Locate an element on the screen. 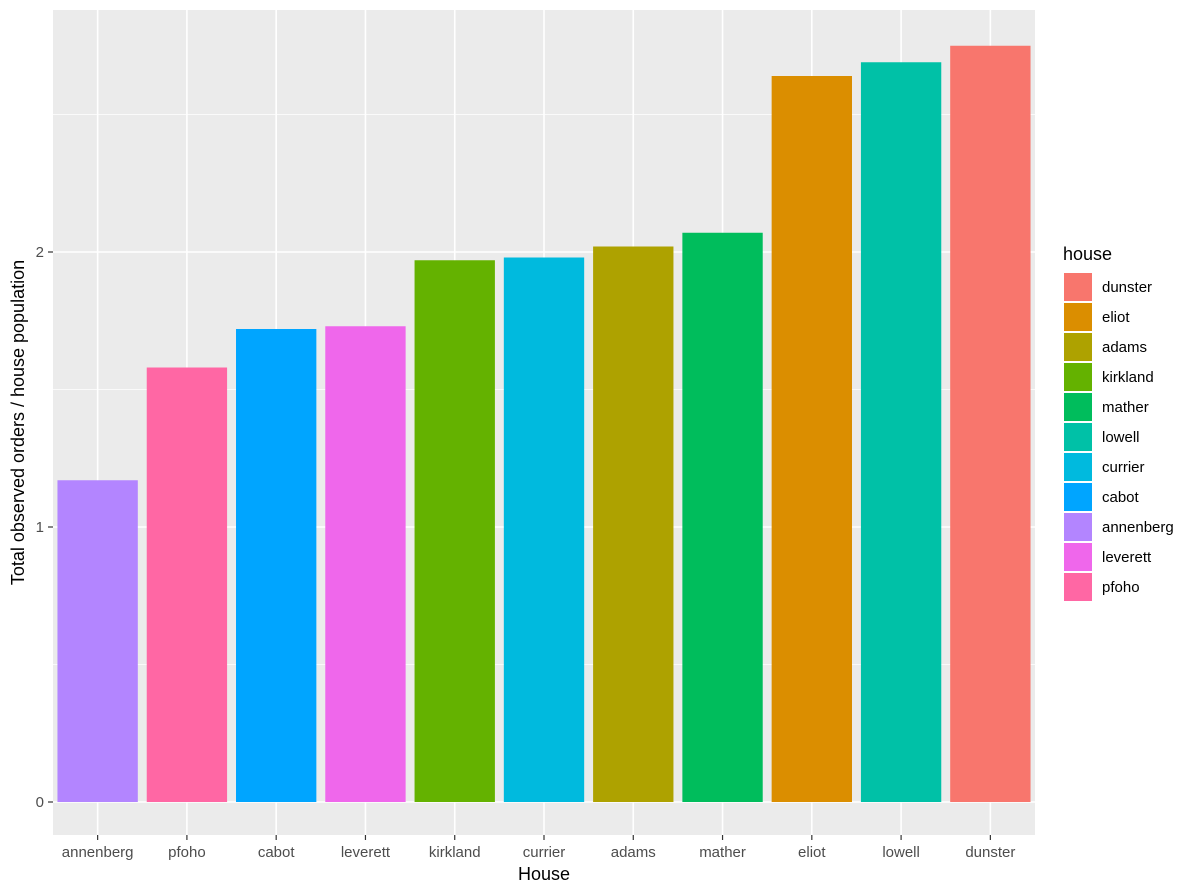 The image size is (1200, 894). legend-key-pfoho is located at coordinates (1078, 587).